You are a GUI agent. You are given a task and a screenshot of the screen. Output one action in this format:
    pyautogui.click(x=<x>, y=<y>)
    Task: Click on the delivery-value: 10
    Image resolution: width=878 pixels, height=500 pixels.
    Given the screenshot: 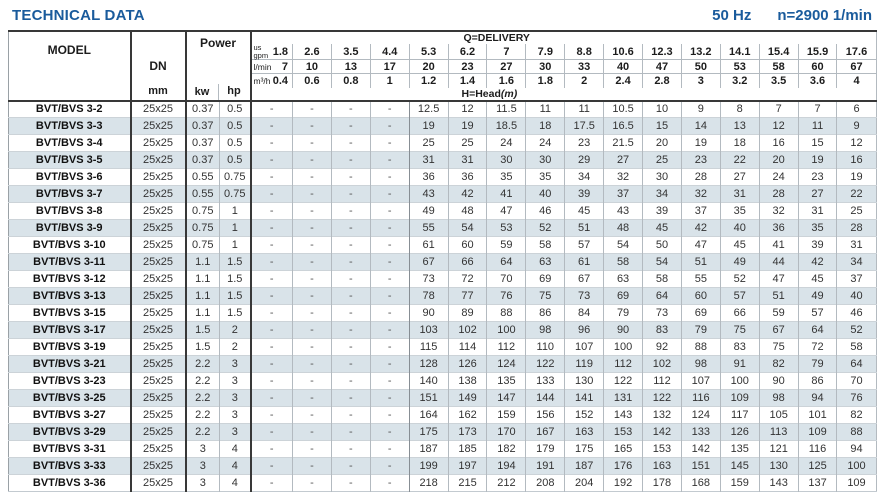 What is the action you would take?
    pyautogui.click(x=312, y=66)
    